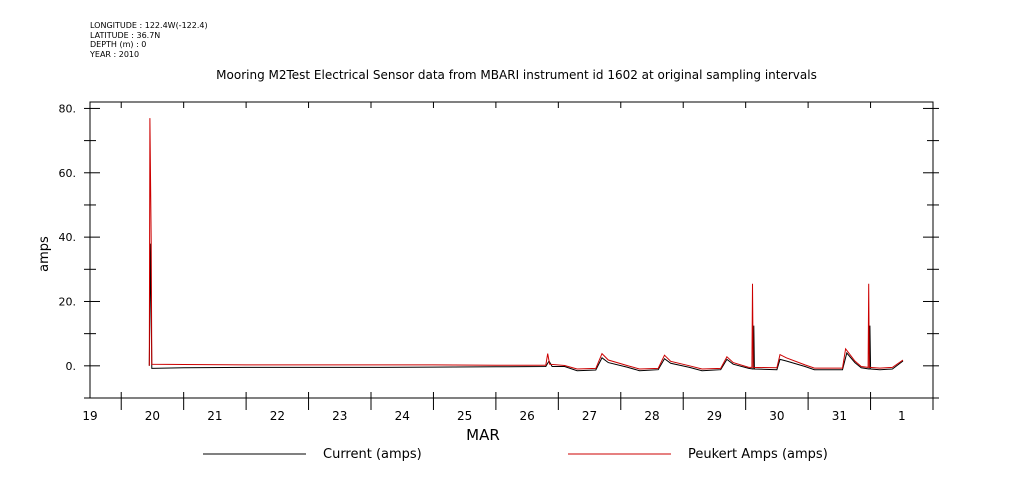 The image size is (1009, 504). I want to click on y-tick-label: 80., so click(68, 108).